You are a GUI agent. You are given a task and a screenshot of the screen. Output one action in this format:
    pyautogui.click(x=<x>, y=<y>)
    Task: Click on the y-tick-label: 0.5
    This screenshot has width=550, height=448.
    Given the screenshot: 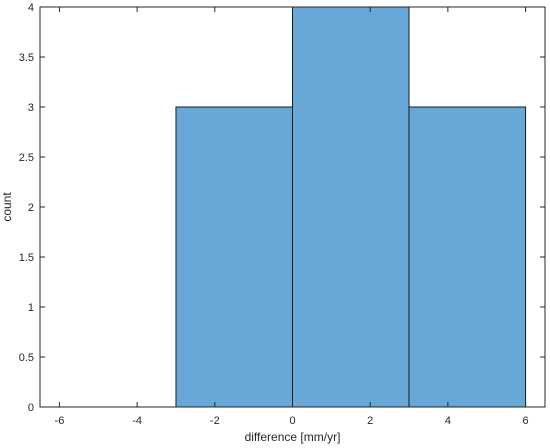 What is the action you would take?
    pyautogui.click(x=26, y=358)
    